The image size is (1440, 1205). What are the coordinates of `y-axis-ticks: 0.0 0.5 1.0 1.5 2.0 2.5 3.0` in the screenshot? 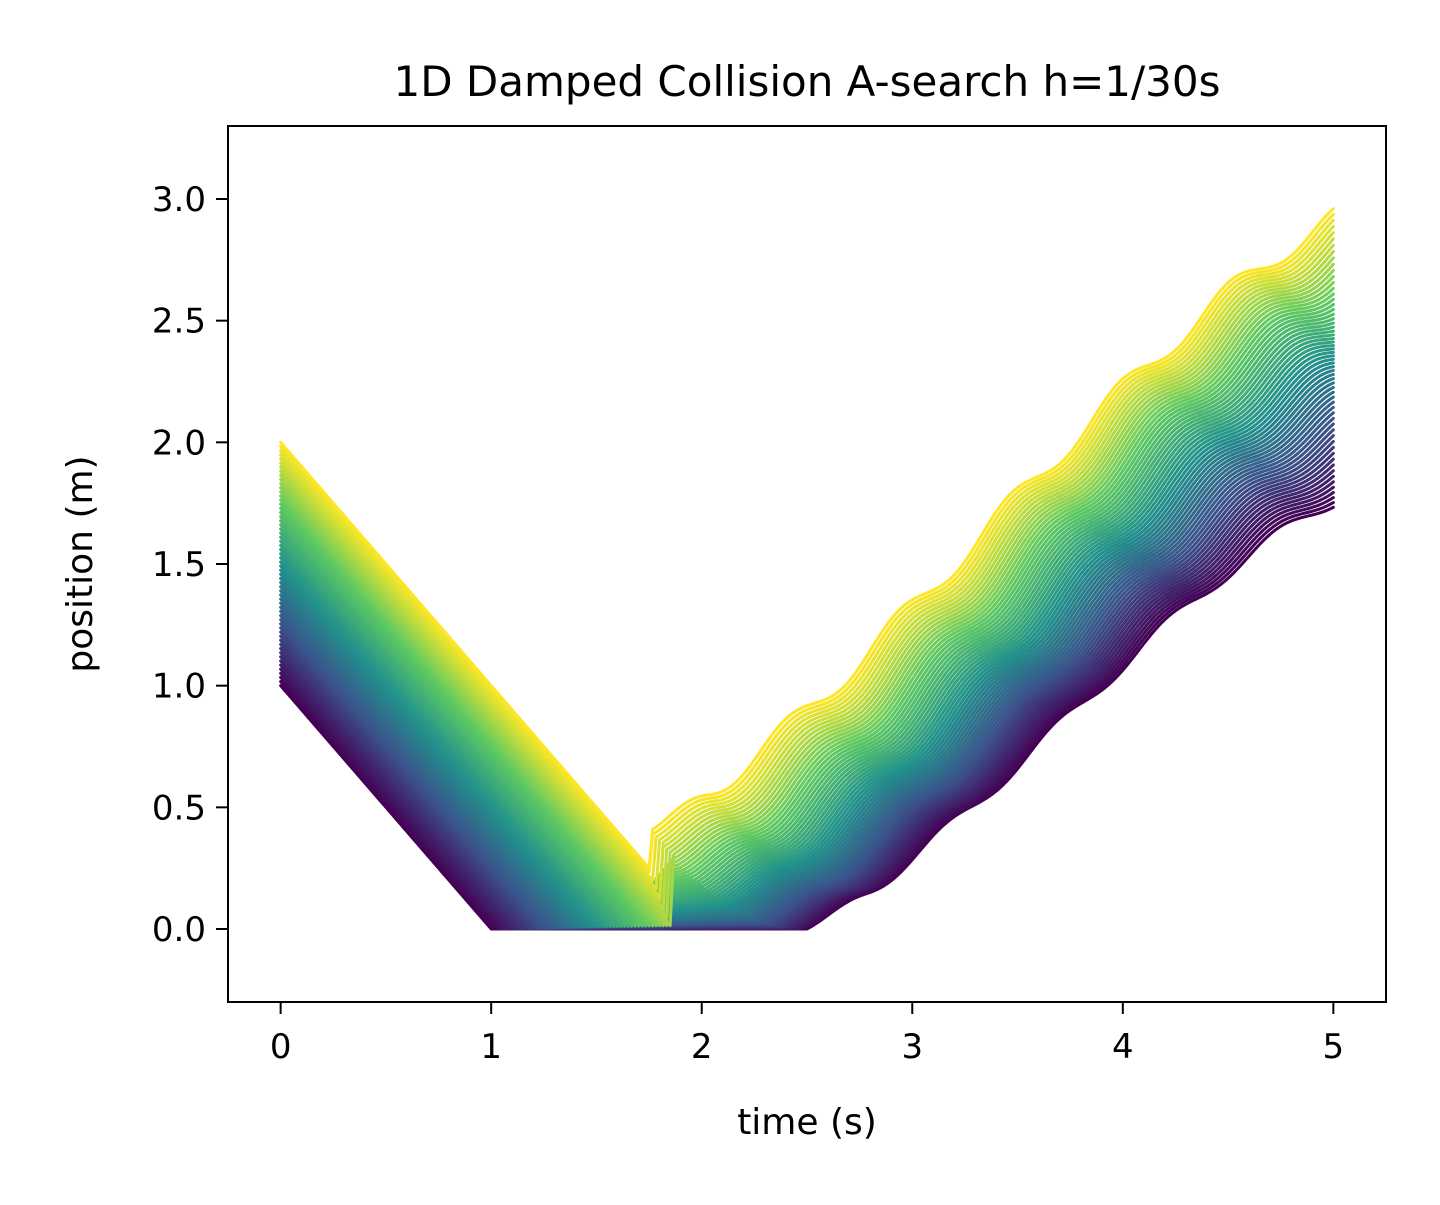 It's located at (190, 565).